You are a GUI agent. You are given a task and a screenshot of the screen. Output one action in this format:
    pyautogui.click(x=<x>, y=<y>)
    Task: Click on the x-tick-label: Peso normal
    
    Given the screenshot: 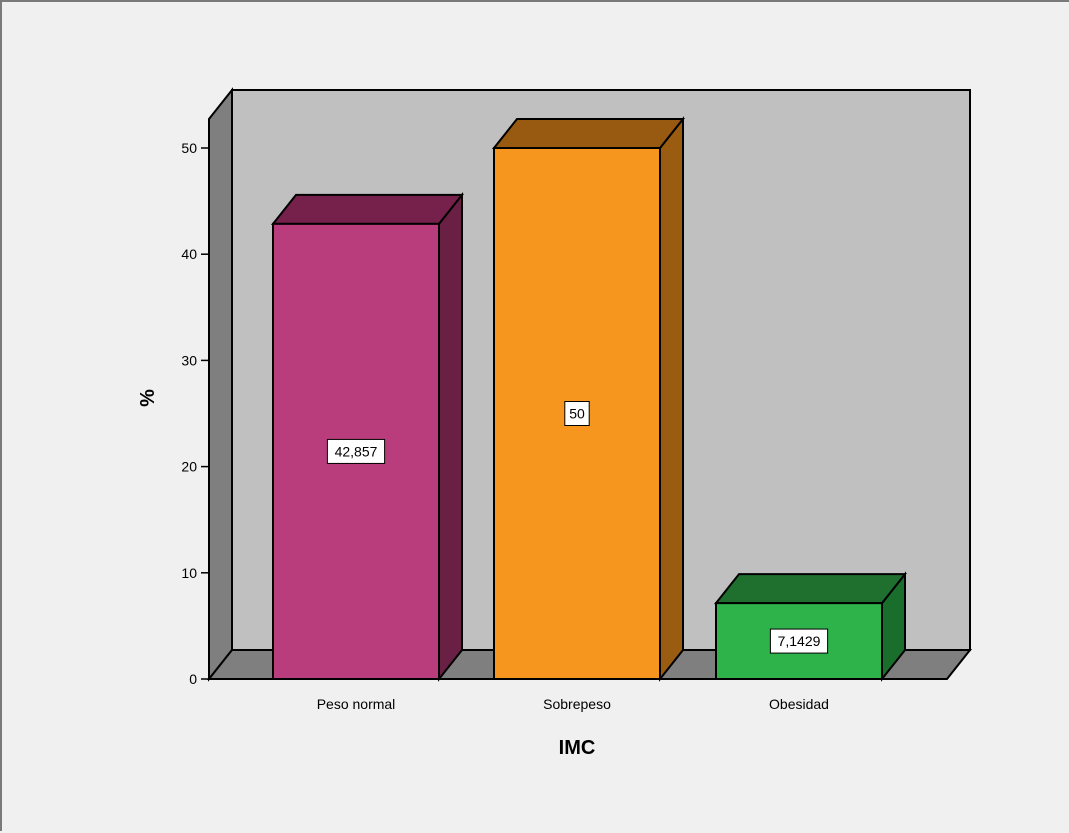 What is the action you would take?
    pyautogui.click(x=356, y=704)
    